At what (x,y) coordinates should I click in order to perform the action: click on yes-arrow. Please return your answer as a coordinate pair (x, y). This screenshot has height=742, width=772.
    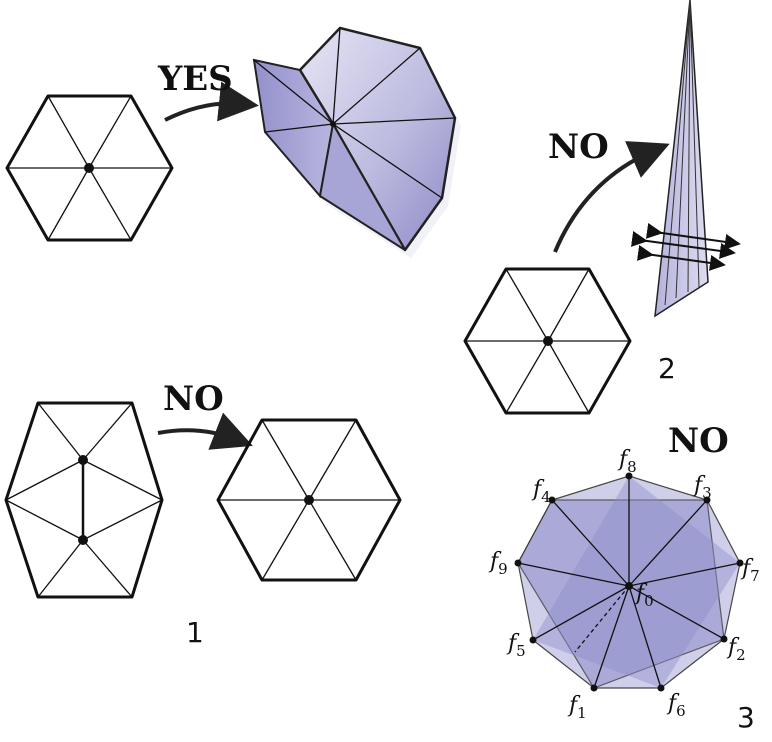
    Looking at the image, I should click on (211, 101).